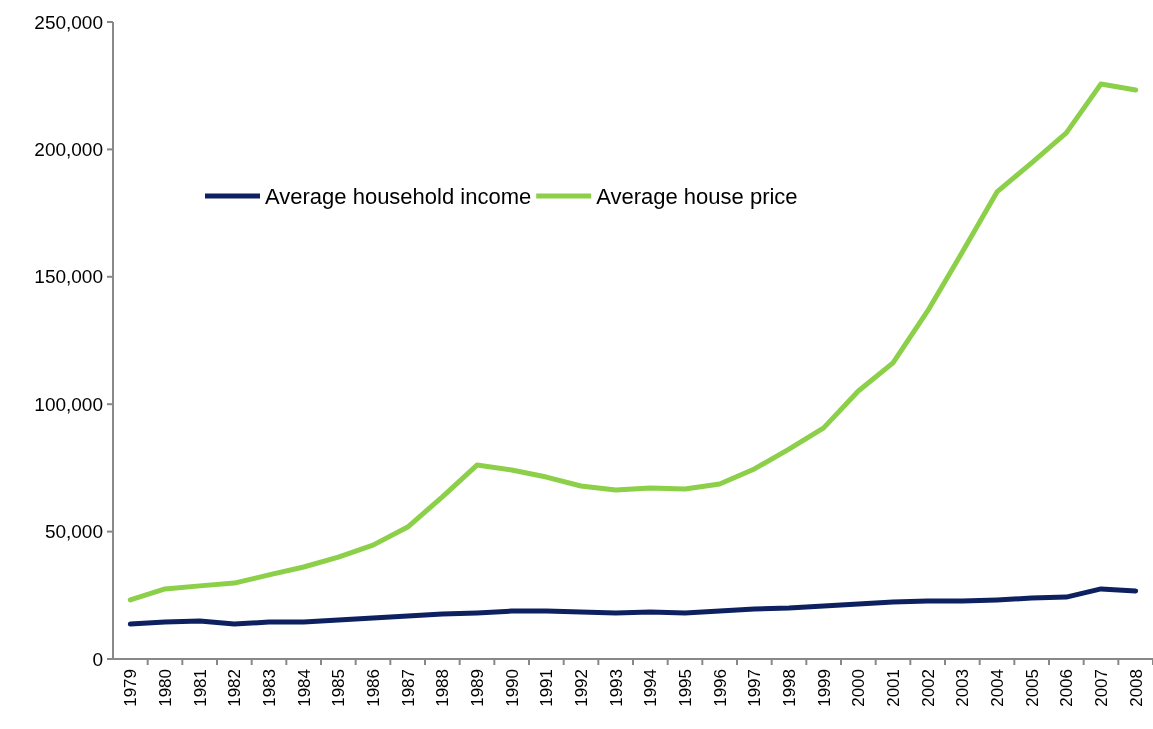  I want to click on x-tick-label: 1999, so click(824, 688).